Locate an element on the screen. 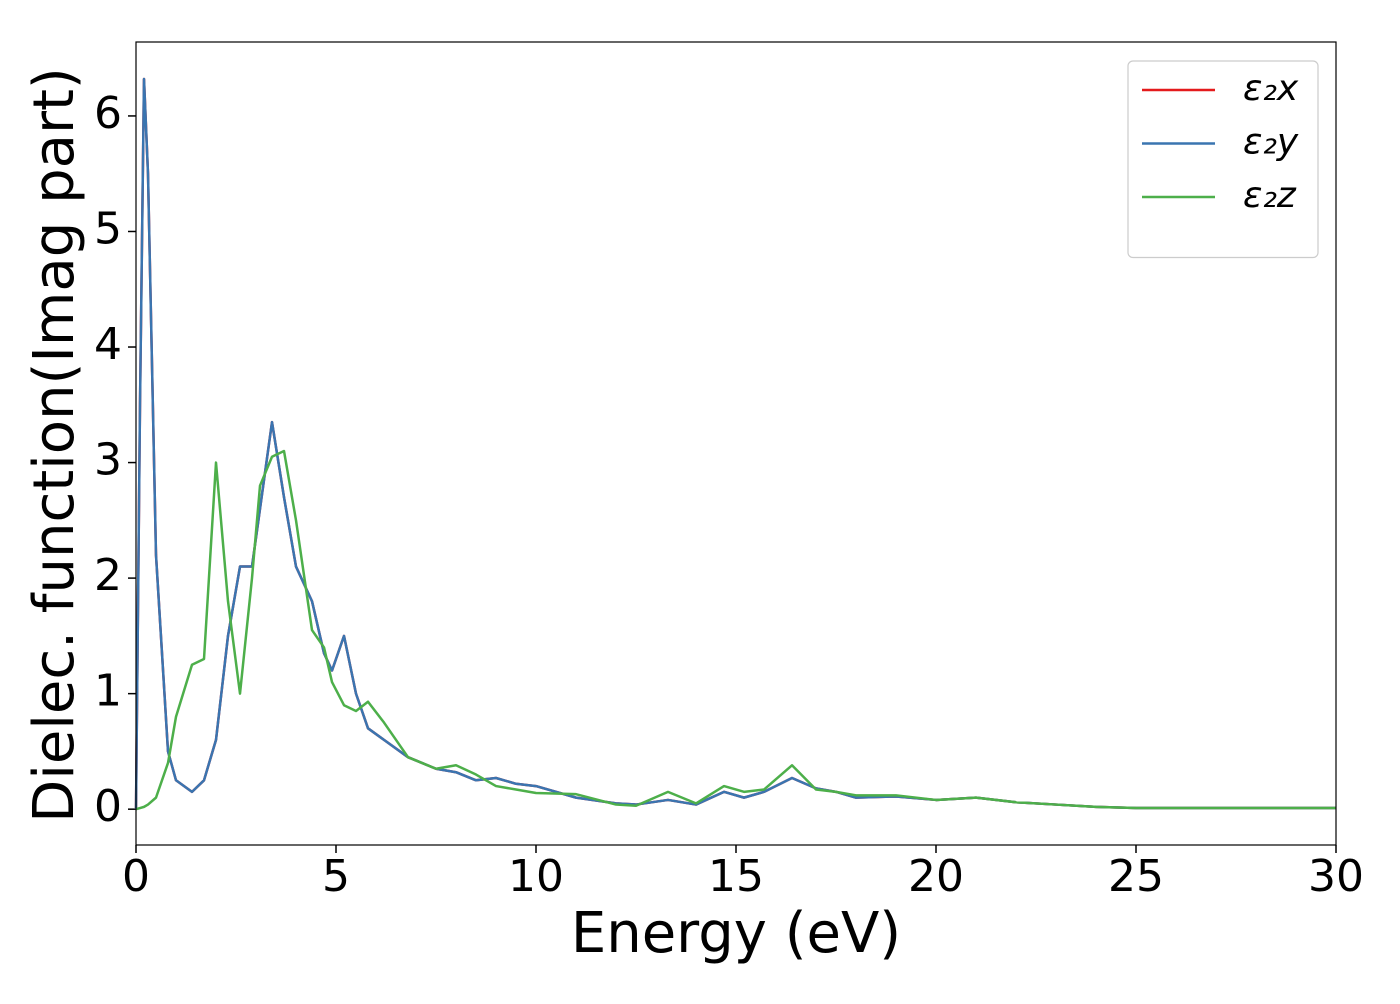 The image size is (1400, 1004). y-tick-label: 4 is located at coordinates (108, 344).